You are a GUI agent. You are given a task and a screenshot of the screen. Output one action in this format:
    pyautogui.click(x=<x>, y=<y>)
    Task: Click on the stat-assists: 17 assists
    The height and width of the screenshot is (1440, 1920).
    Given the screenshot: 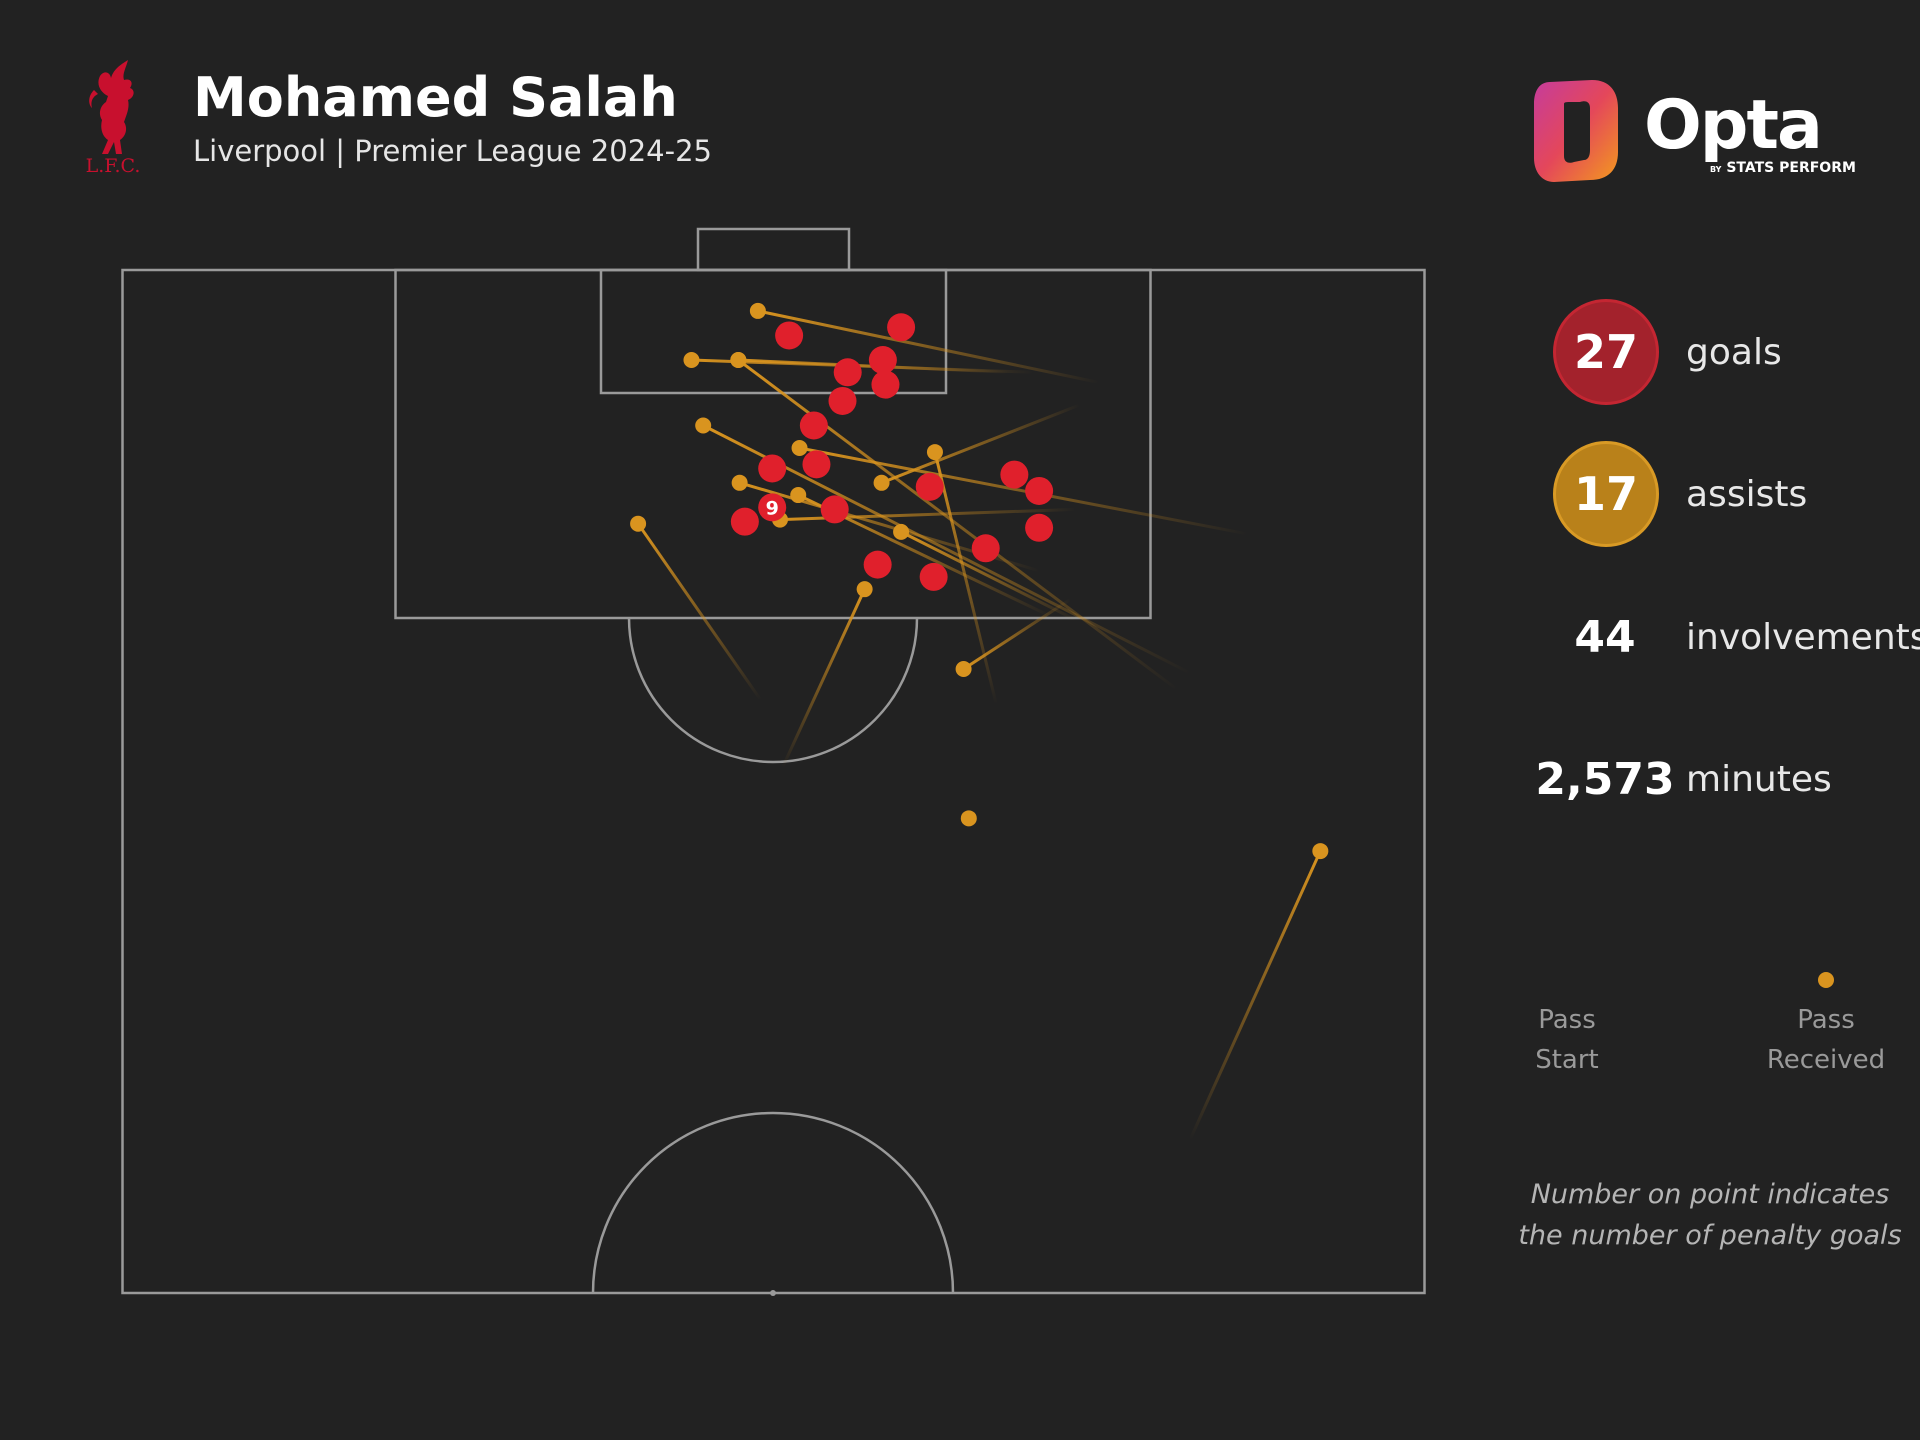 What is the action you would take?
    pyautogui.click(x=1735, y=496)
    